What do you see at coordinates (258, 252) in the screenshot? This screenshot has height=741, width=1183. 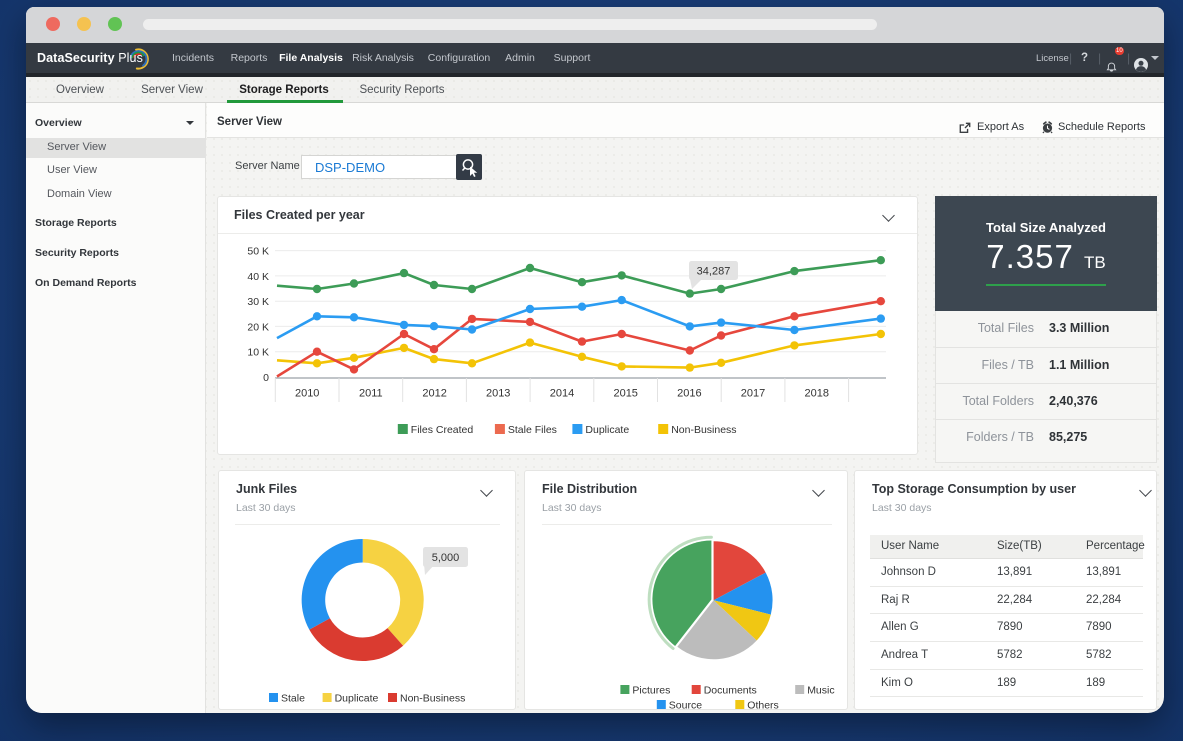 I see `svg-text: 50 K` at bounding box center [258, 252].